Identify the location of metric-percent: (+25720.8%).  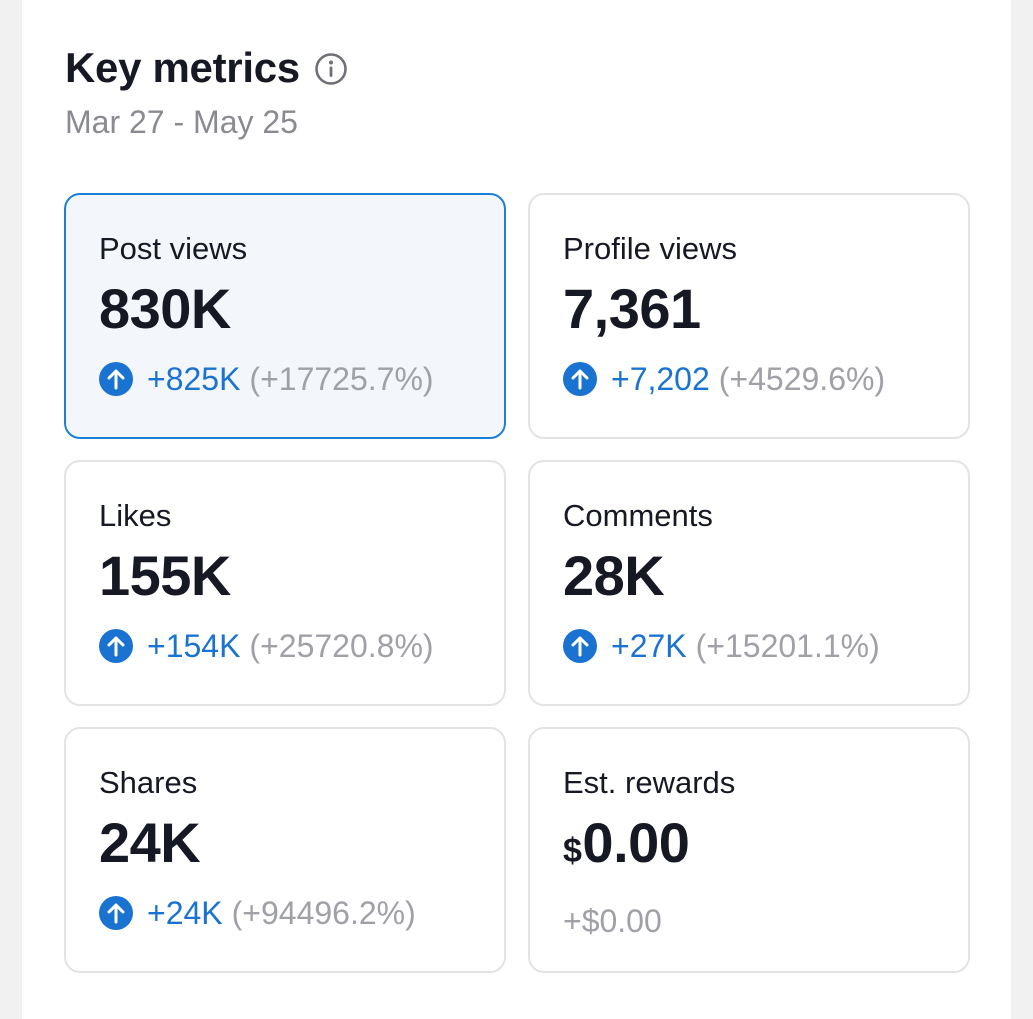
(341, 646).